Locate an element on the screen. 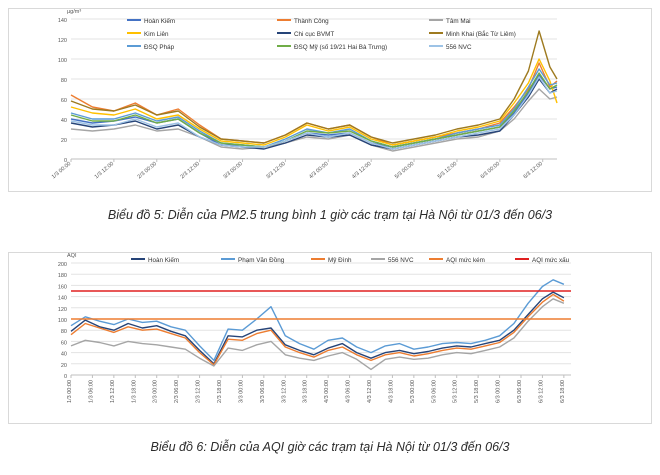 The height and width of the screenshot is (475, 660). aqi-series-0-line is located at coordinates (317, 328).